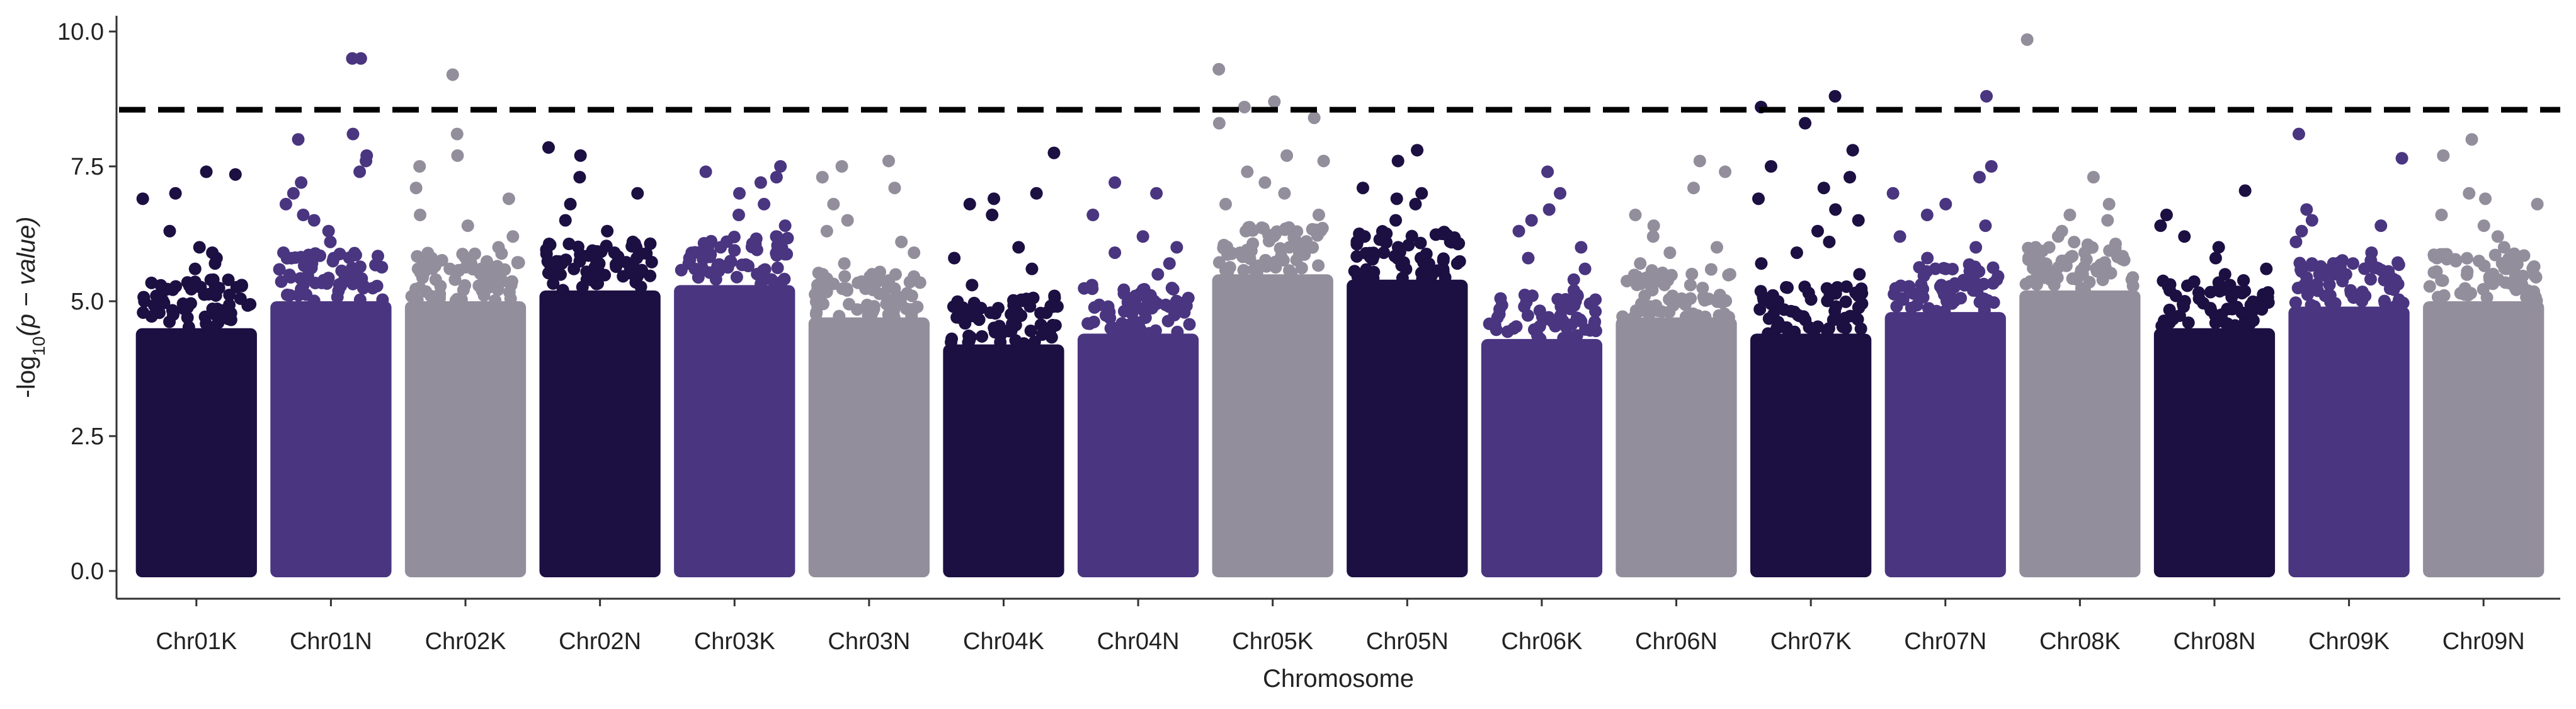 This screenshot has width=2576, height=709. Describe the element at coordinates (1138, 641) in the screenshot. I see `x-tick-label: Chr04N` at that location.